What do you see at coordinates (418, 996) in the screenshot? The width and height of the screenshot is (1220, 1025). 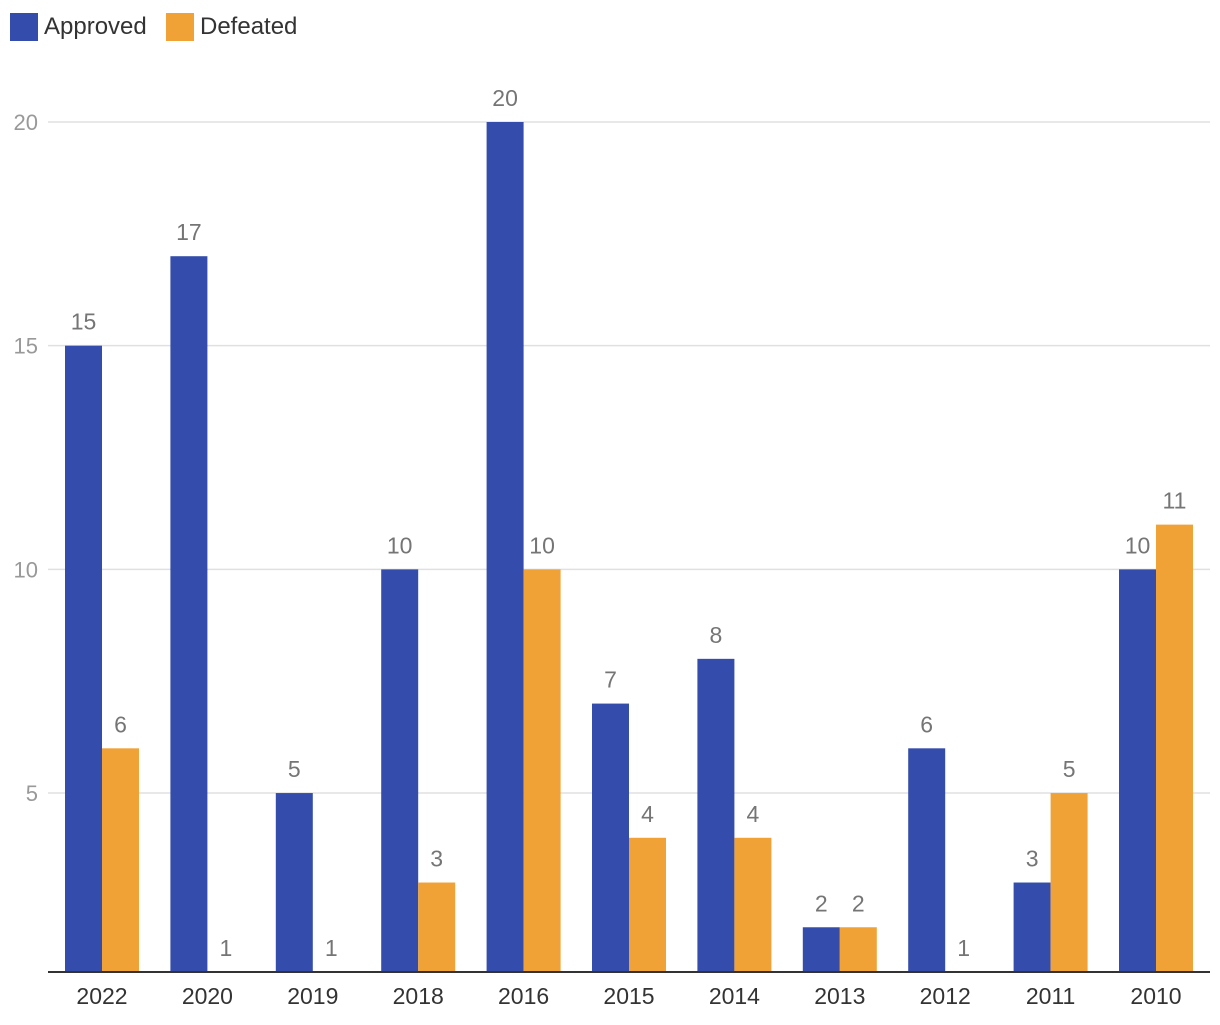 I see `x-tick-label: 2018` at bounding box center [418, 996].